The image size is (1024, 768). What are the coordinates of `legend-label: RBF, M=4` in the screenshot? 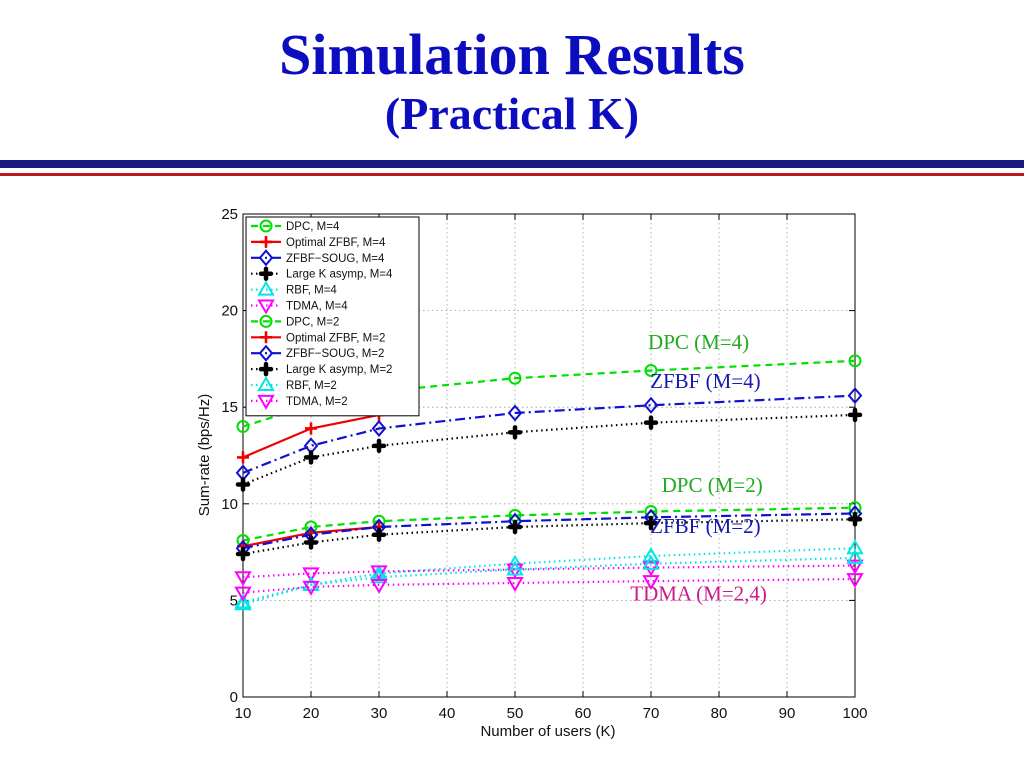 It's located at (311, 291).